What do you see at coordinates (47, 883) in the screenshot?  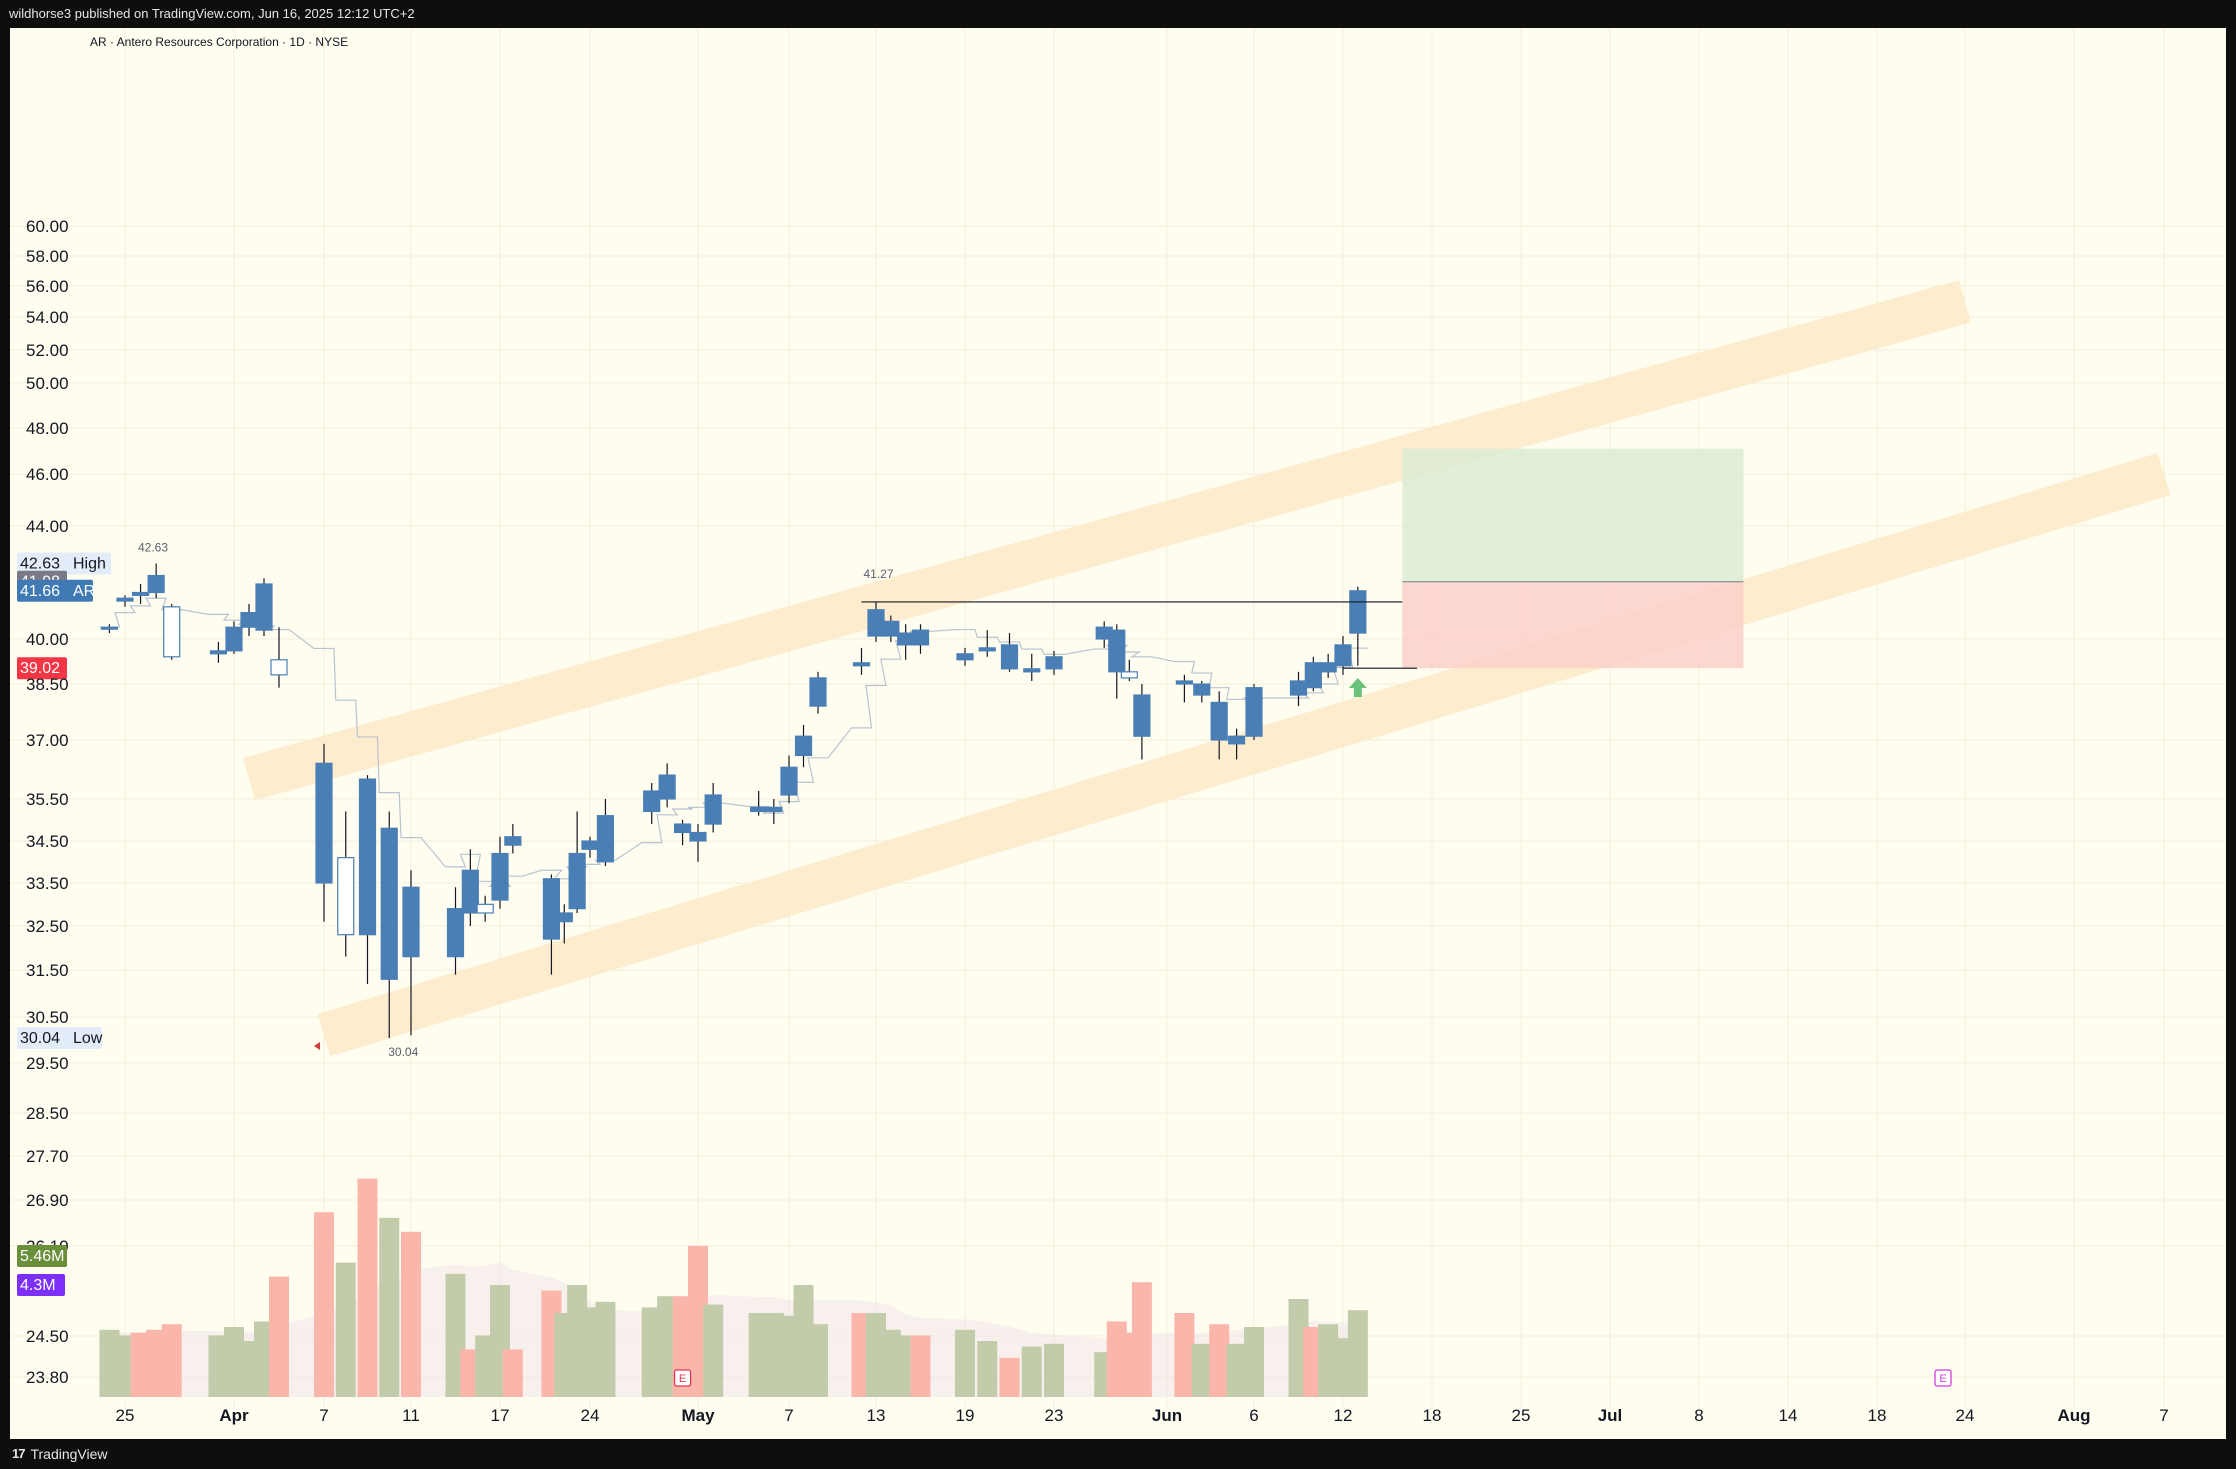 I see `y-tick-label: 33.50` at bounding box center [47, 883].